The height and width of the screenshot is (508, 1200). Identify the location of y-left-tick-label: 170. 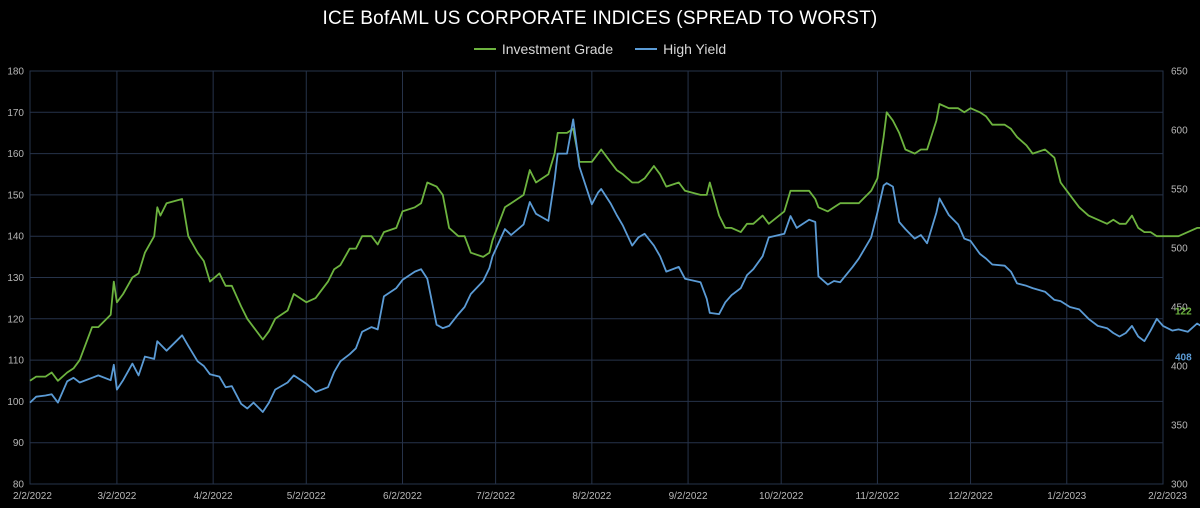
(15, 113).